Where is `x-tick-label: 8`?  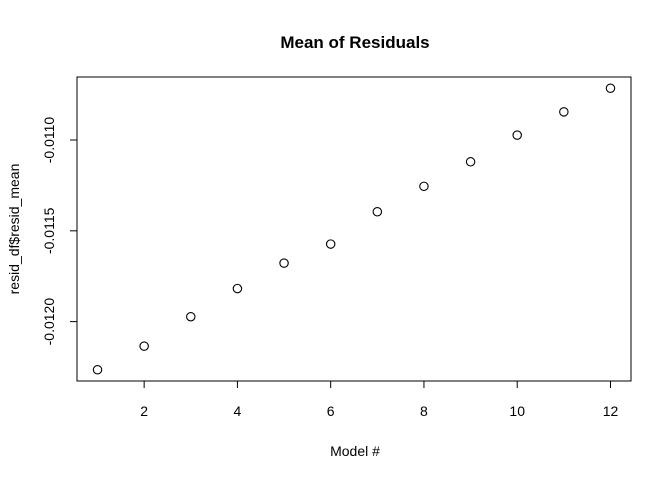 x-tick-label: 8 is located at coordinates (424, 411).